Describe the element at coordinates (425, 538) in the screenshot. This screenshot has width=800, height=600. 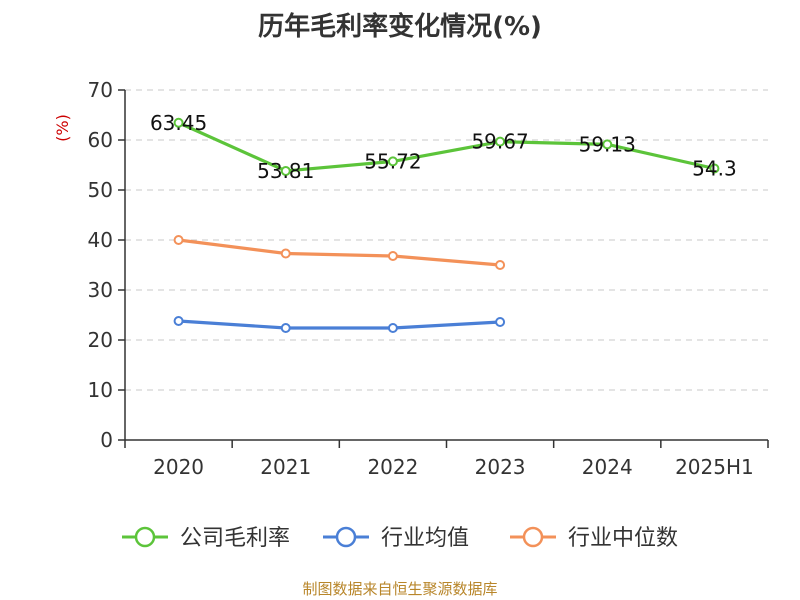
I see `legend-label-1: 行业均值` at that location.